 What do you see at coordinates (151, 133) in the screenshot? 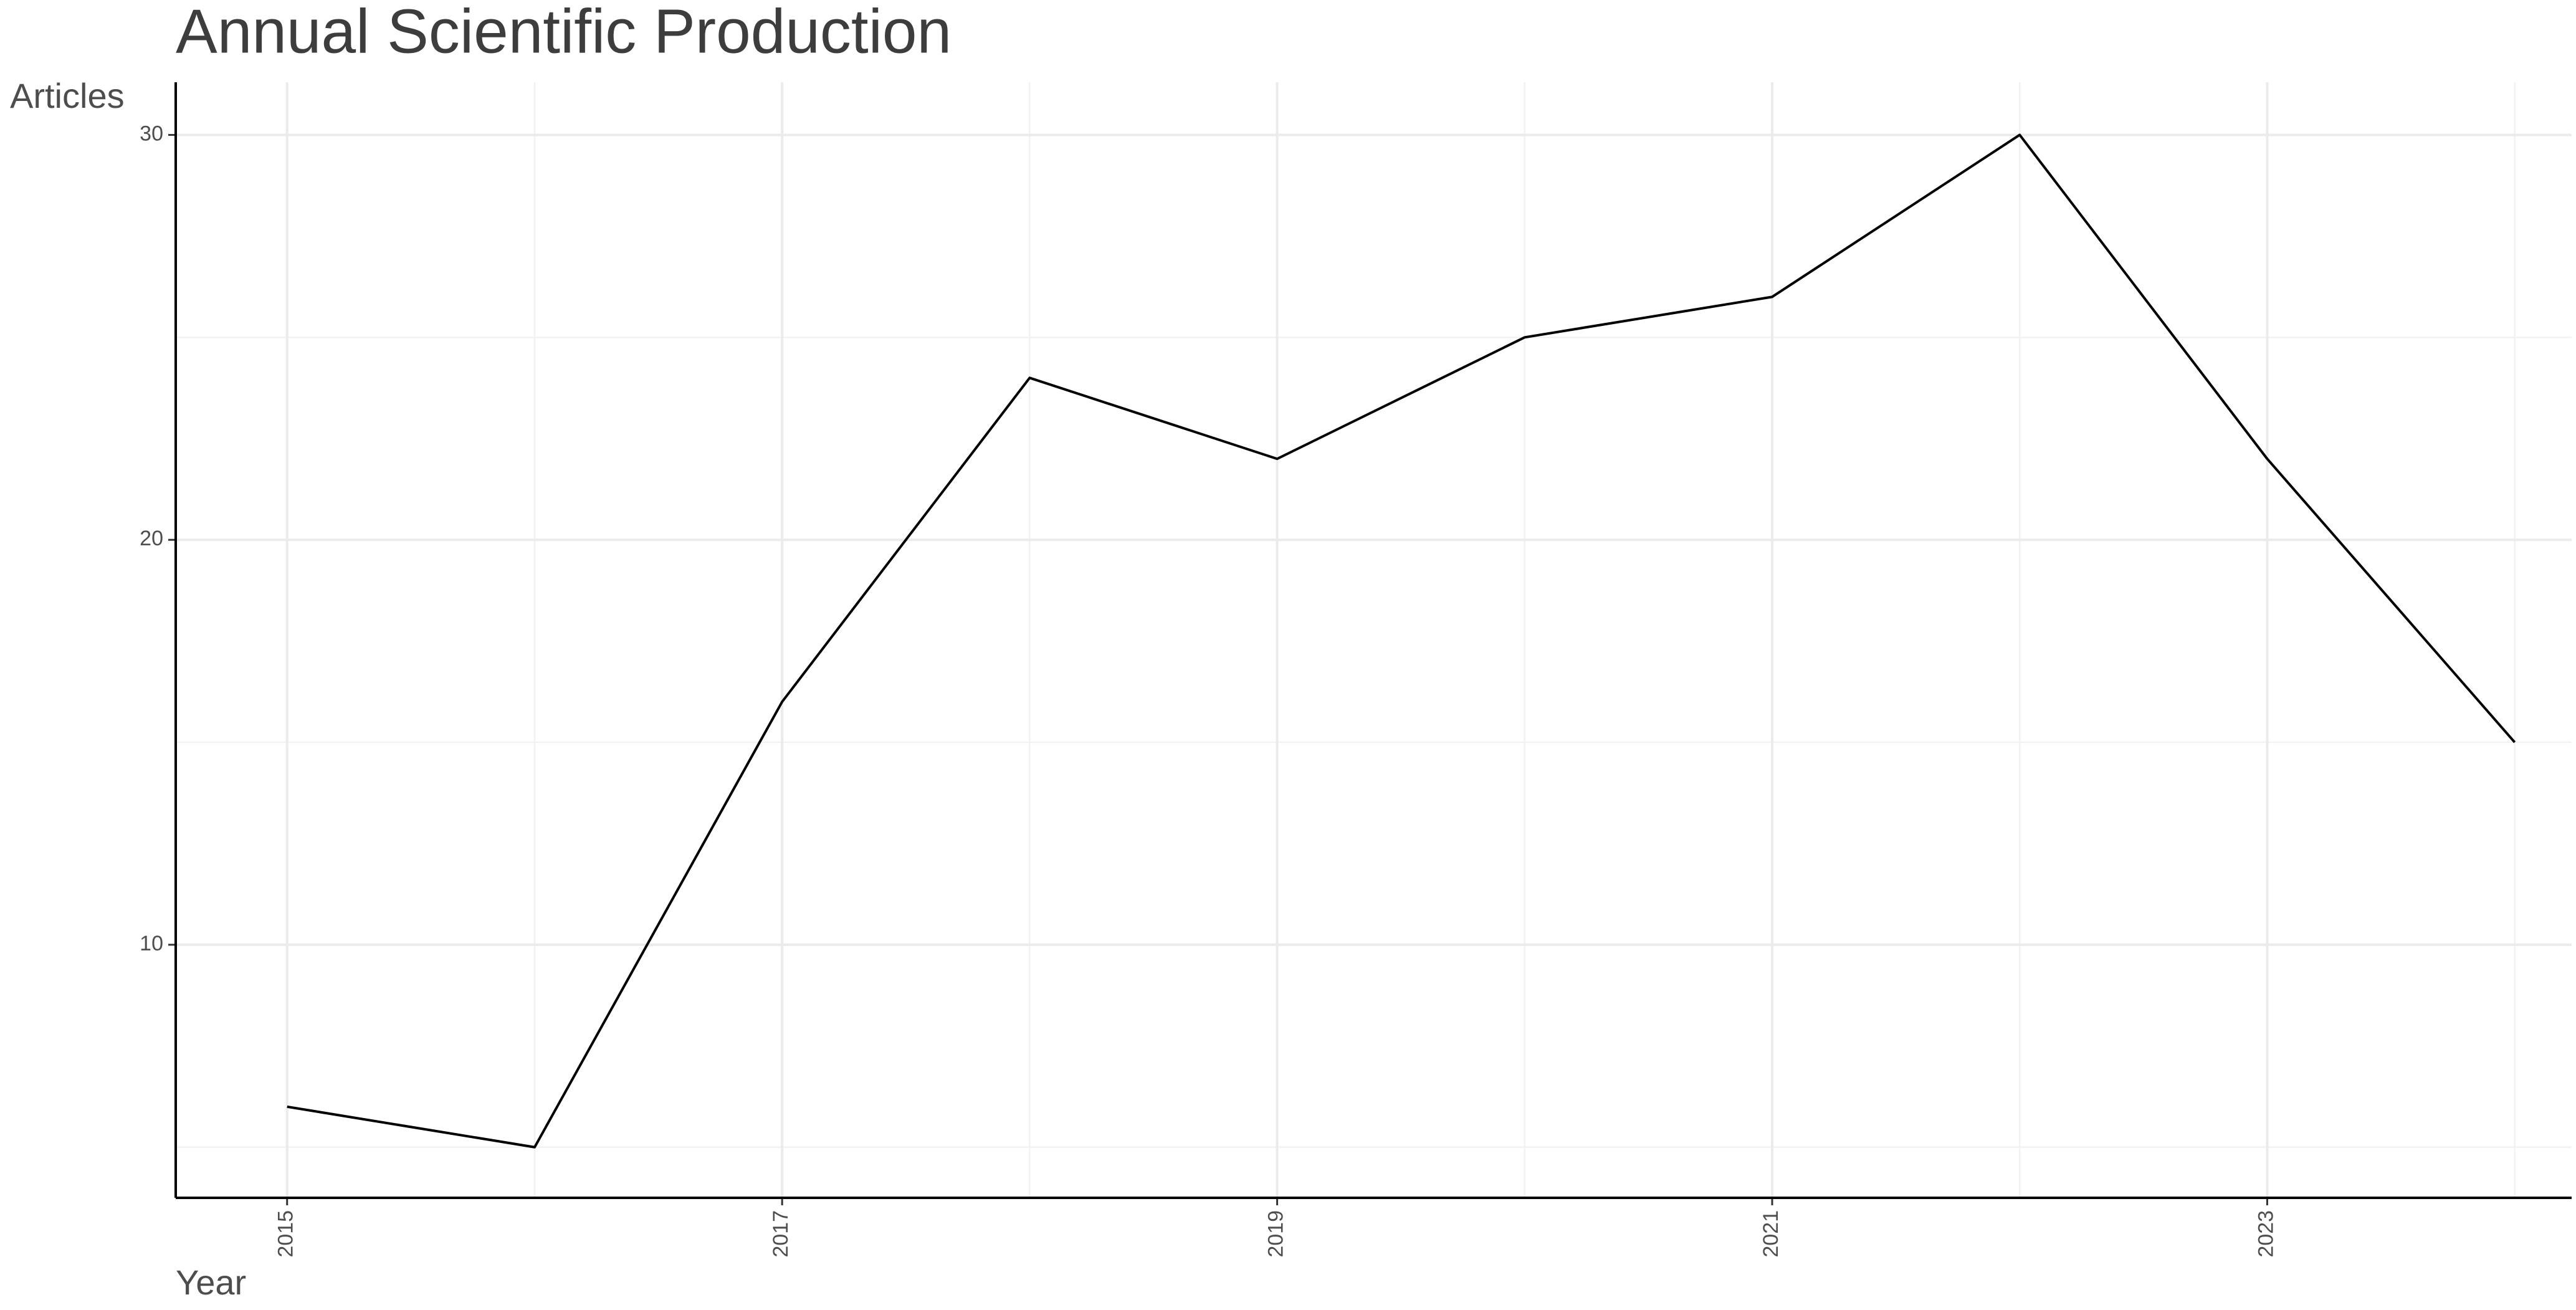
I see `y-tick-label: 30` at bounding box center [151, 133].